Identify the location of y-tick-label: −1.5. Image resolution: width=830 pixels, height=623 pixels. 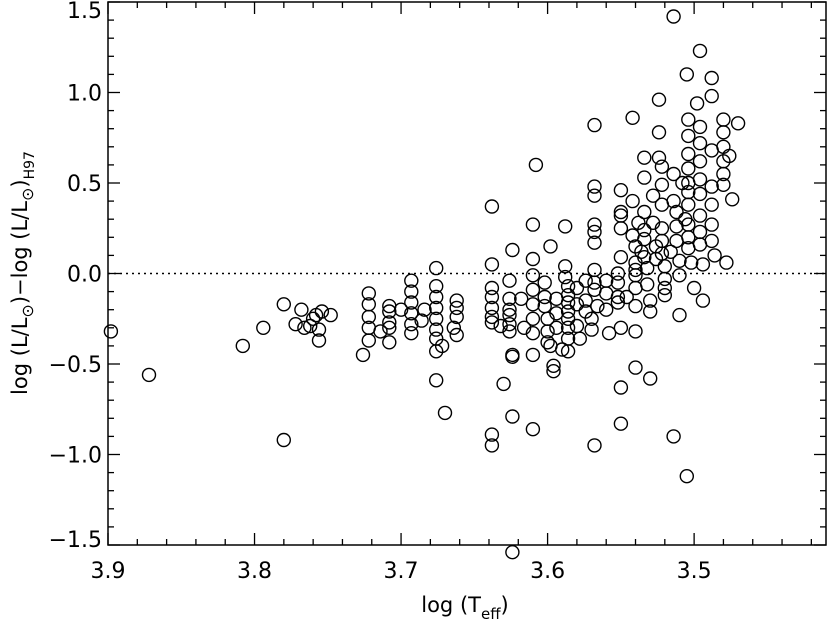
(75, 540).